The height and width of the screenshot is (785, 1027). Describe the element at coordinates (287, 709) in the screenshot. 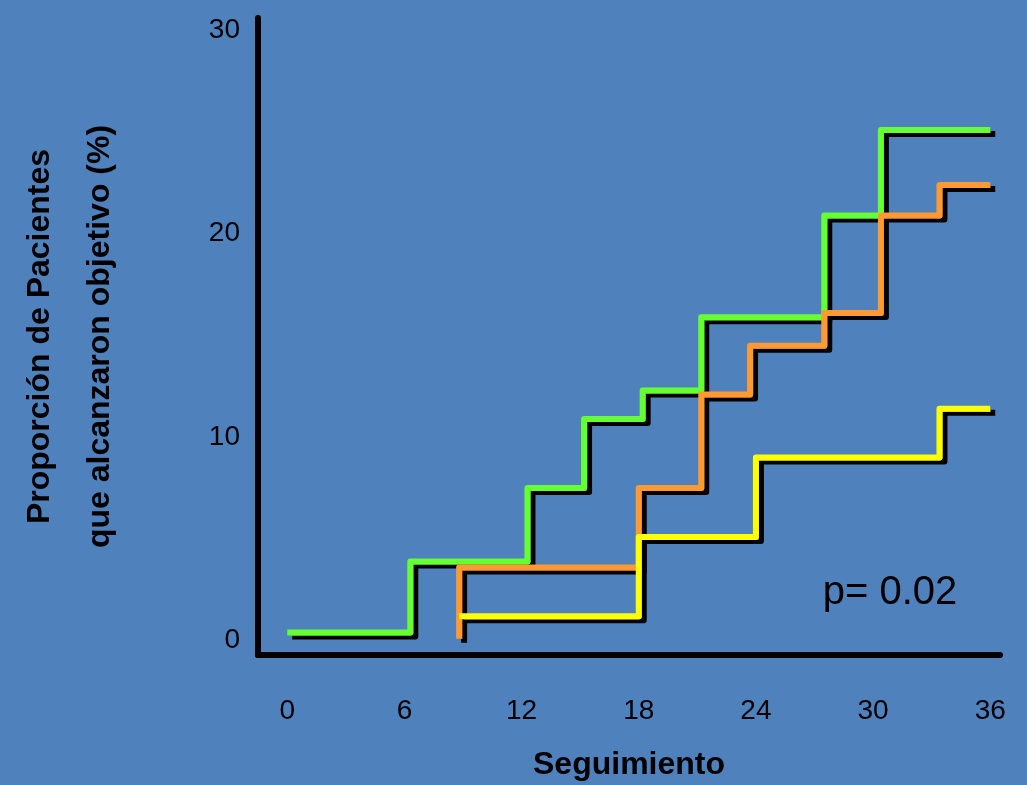

I see `x-tick-label: 0` at that location.